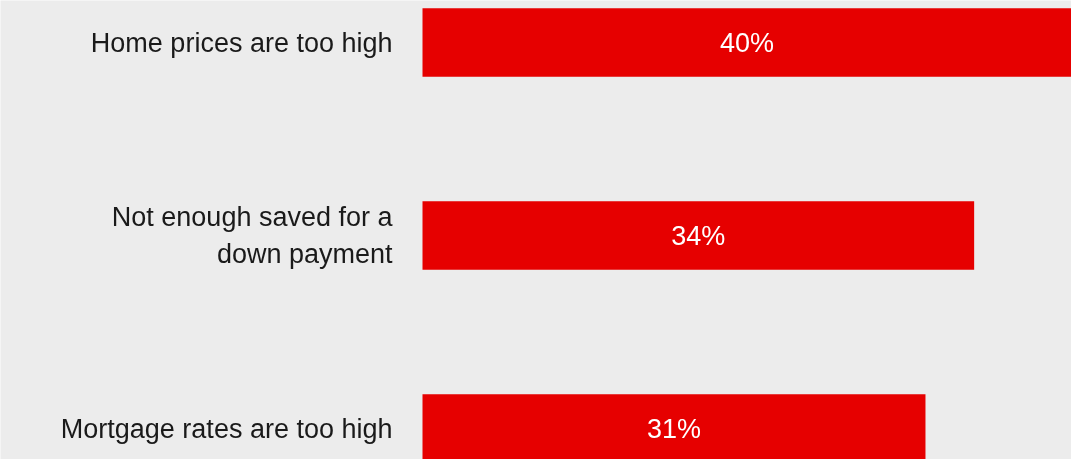 This screenshot has width=1071, height=459. What do you see at coordinates (747, 42) in the screenshot?
I see `data-label: 40%` at bounding box center [747, 42].